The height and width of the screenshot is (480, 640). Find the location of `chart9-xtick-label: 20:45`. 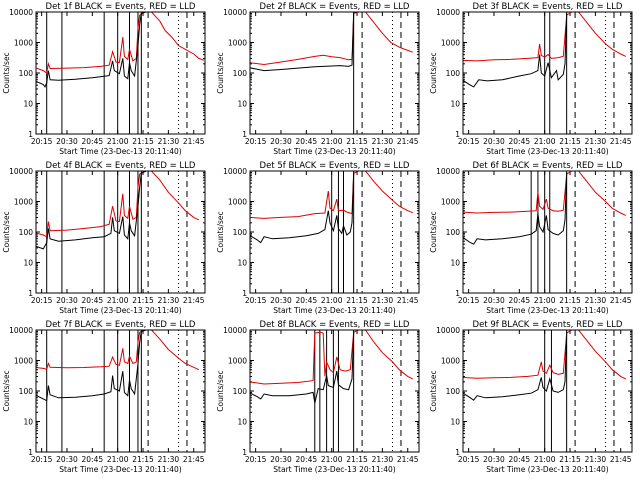

chart9-xtick-label: 20:45 is located at coordinates (520, 459).